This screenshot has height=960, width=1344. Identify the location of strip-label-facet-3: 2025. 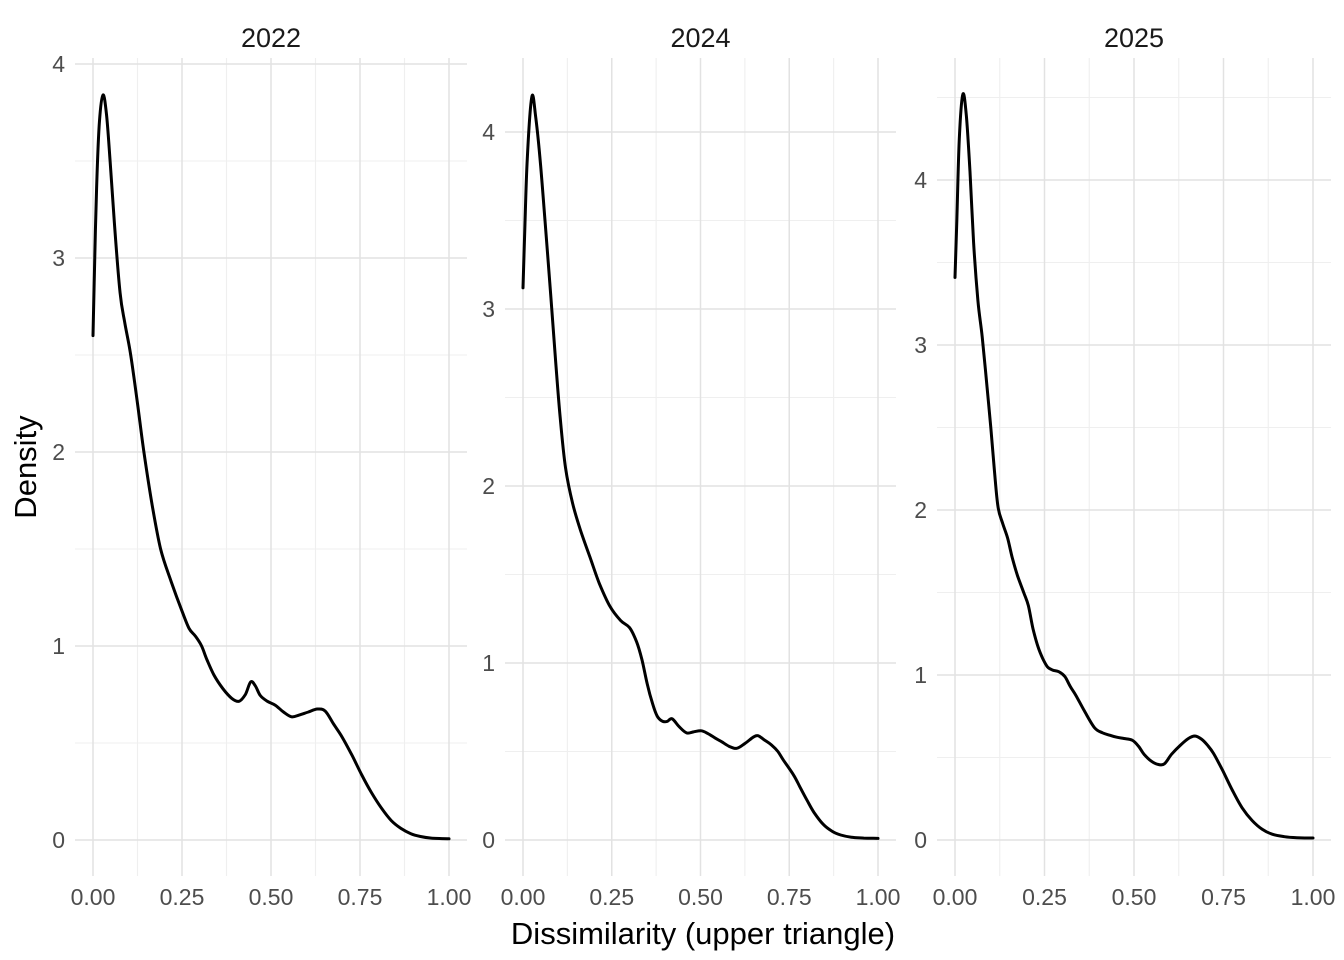
(1134, 38).